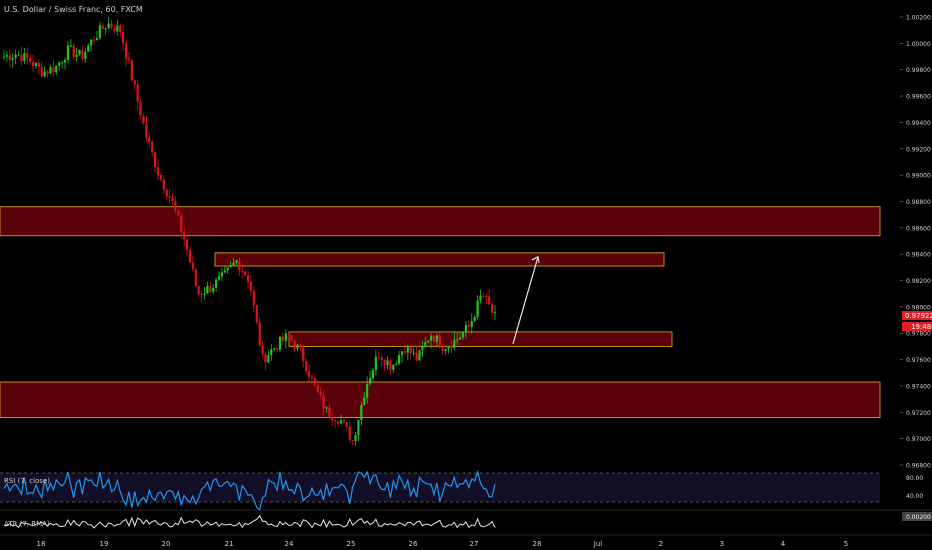 The height and width of the screenshot is (550, 932). I want to click on price-tick-label: 1.00000, so click(918, 44).